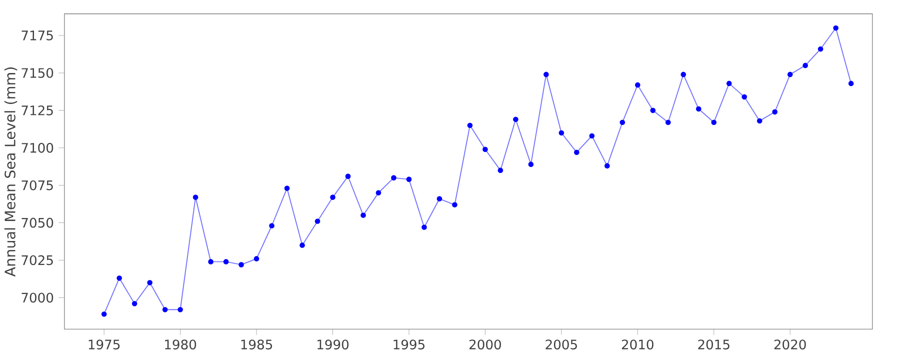 Image resolution: width=900 pixels, height=355 pixels. I want to click on y-tick-label: 7075, so click(37, 185).